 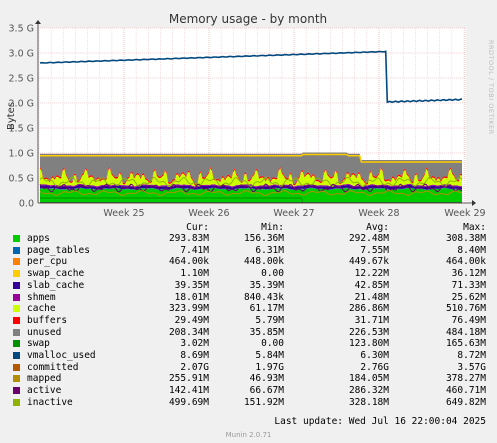 What do you see at coordinates (266, 309) in the screenshot?
I see `legend-min: 61.17M` at bounding box center [266, 309].